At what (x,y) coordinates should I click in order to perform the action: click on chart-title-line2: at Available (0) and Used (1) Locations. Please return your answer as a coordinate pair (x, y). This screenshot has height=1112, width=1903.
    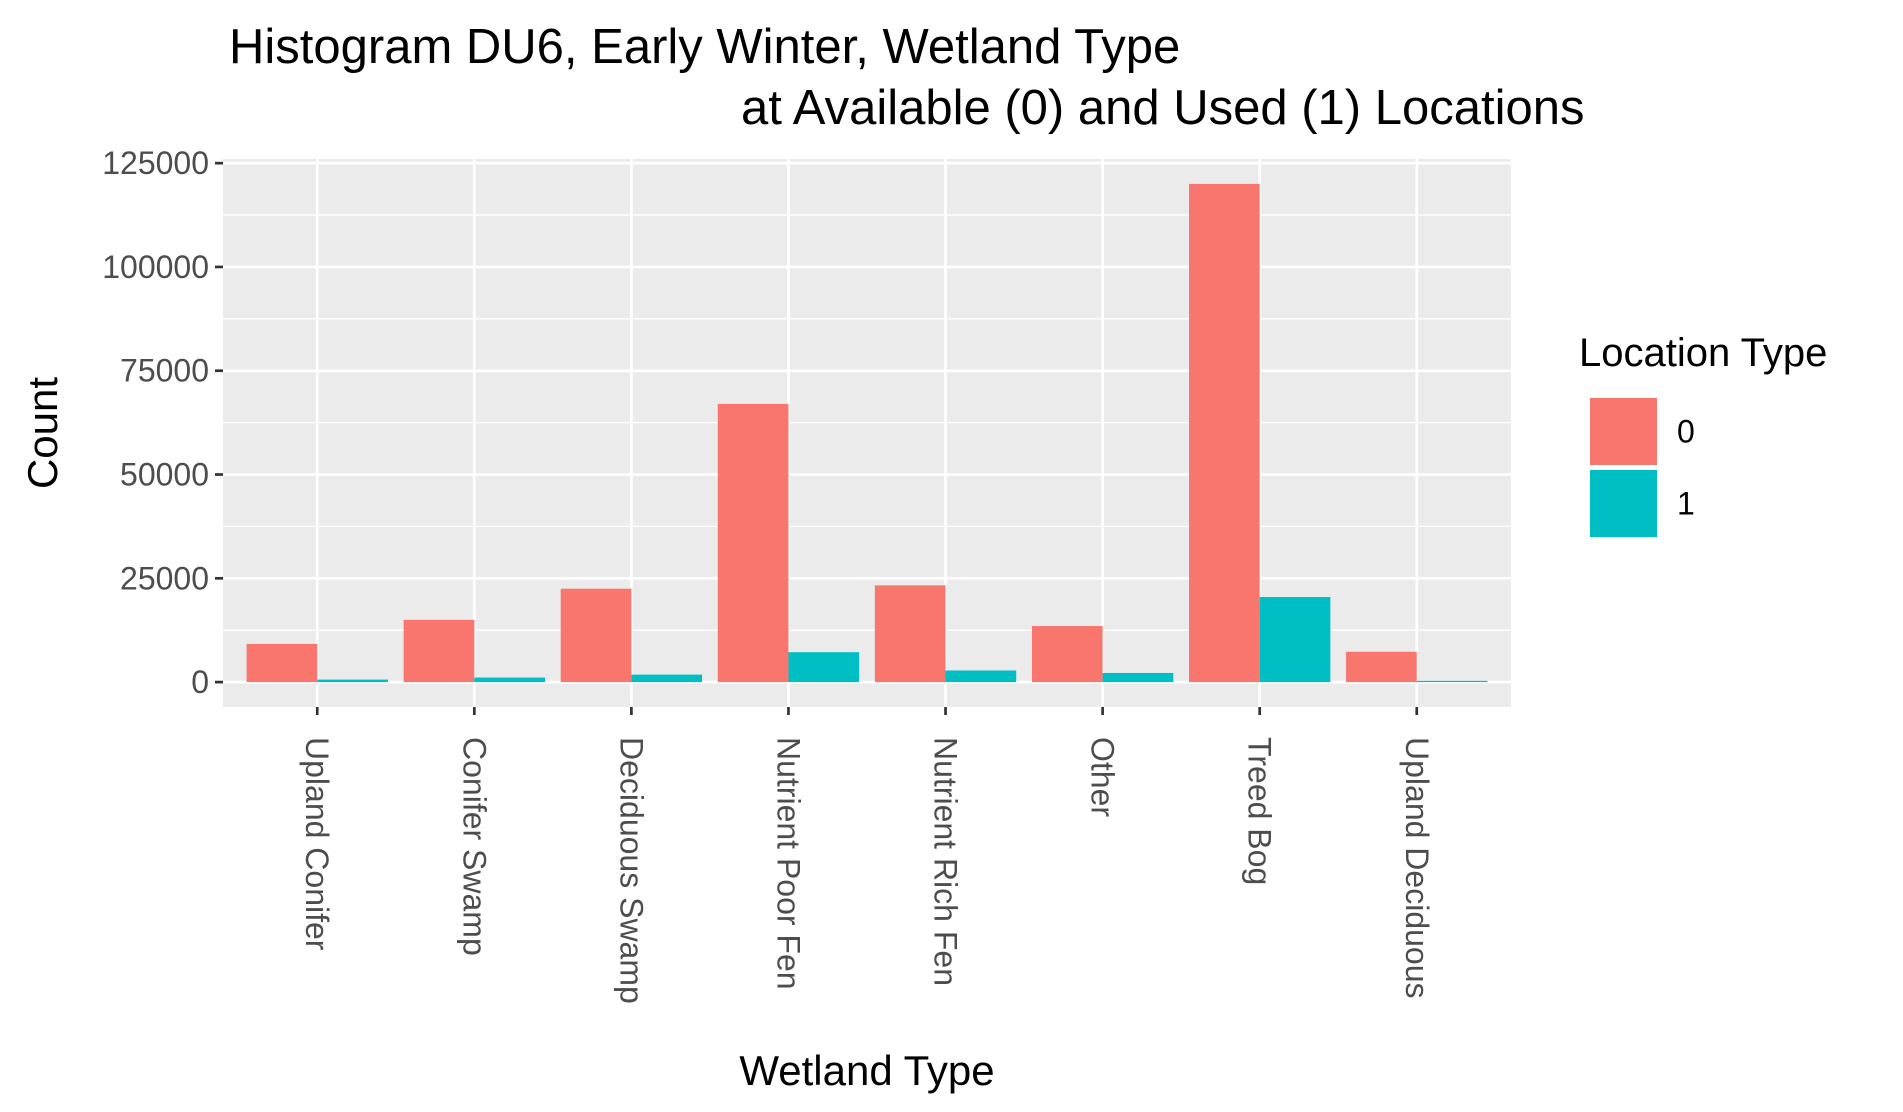
    Looking at the image, I should click on (1162, 108).